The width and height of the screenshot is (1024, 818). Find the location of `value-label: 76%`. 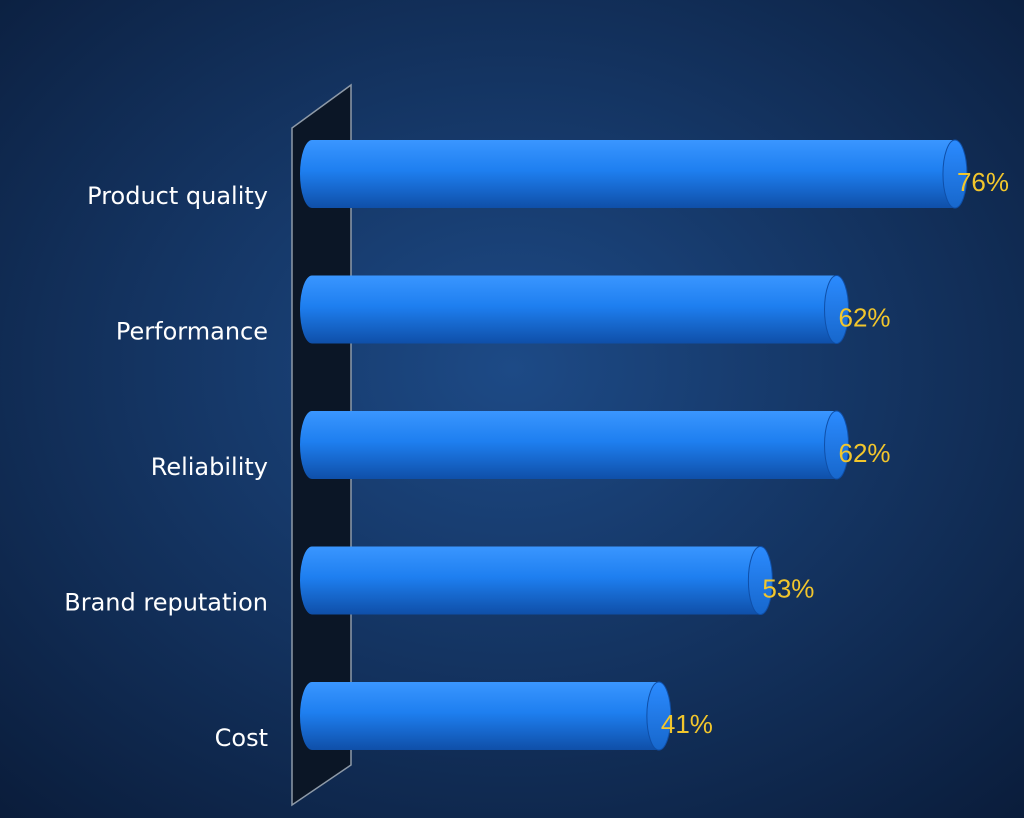

value-label: 76% is located at coordinates (983, 182).